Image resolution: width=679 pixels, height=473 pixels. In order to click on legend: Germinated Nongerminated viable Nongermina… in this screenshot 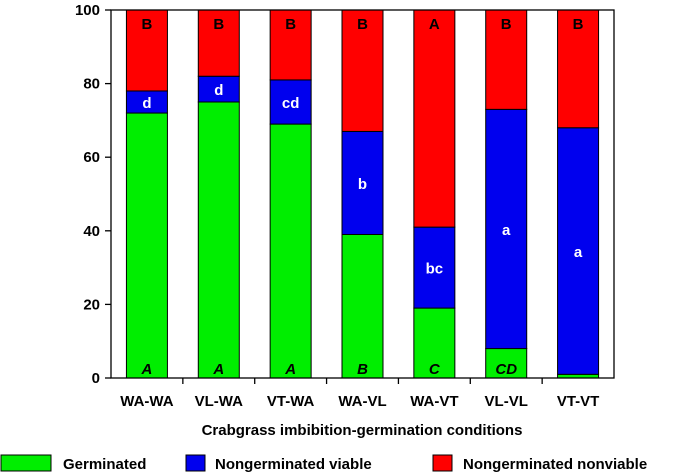, I will do `click(323, 463)`.